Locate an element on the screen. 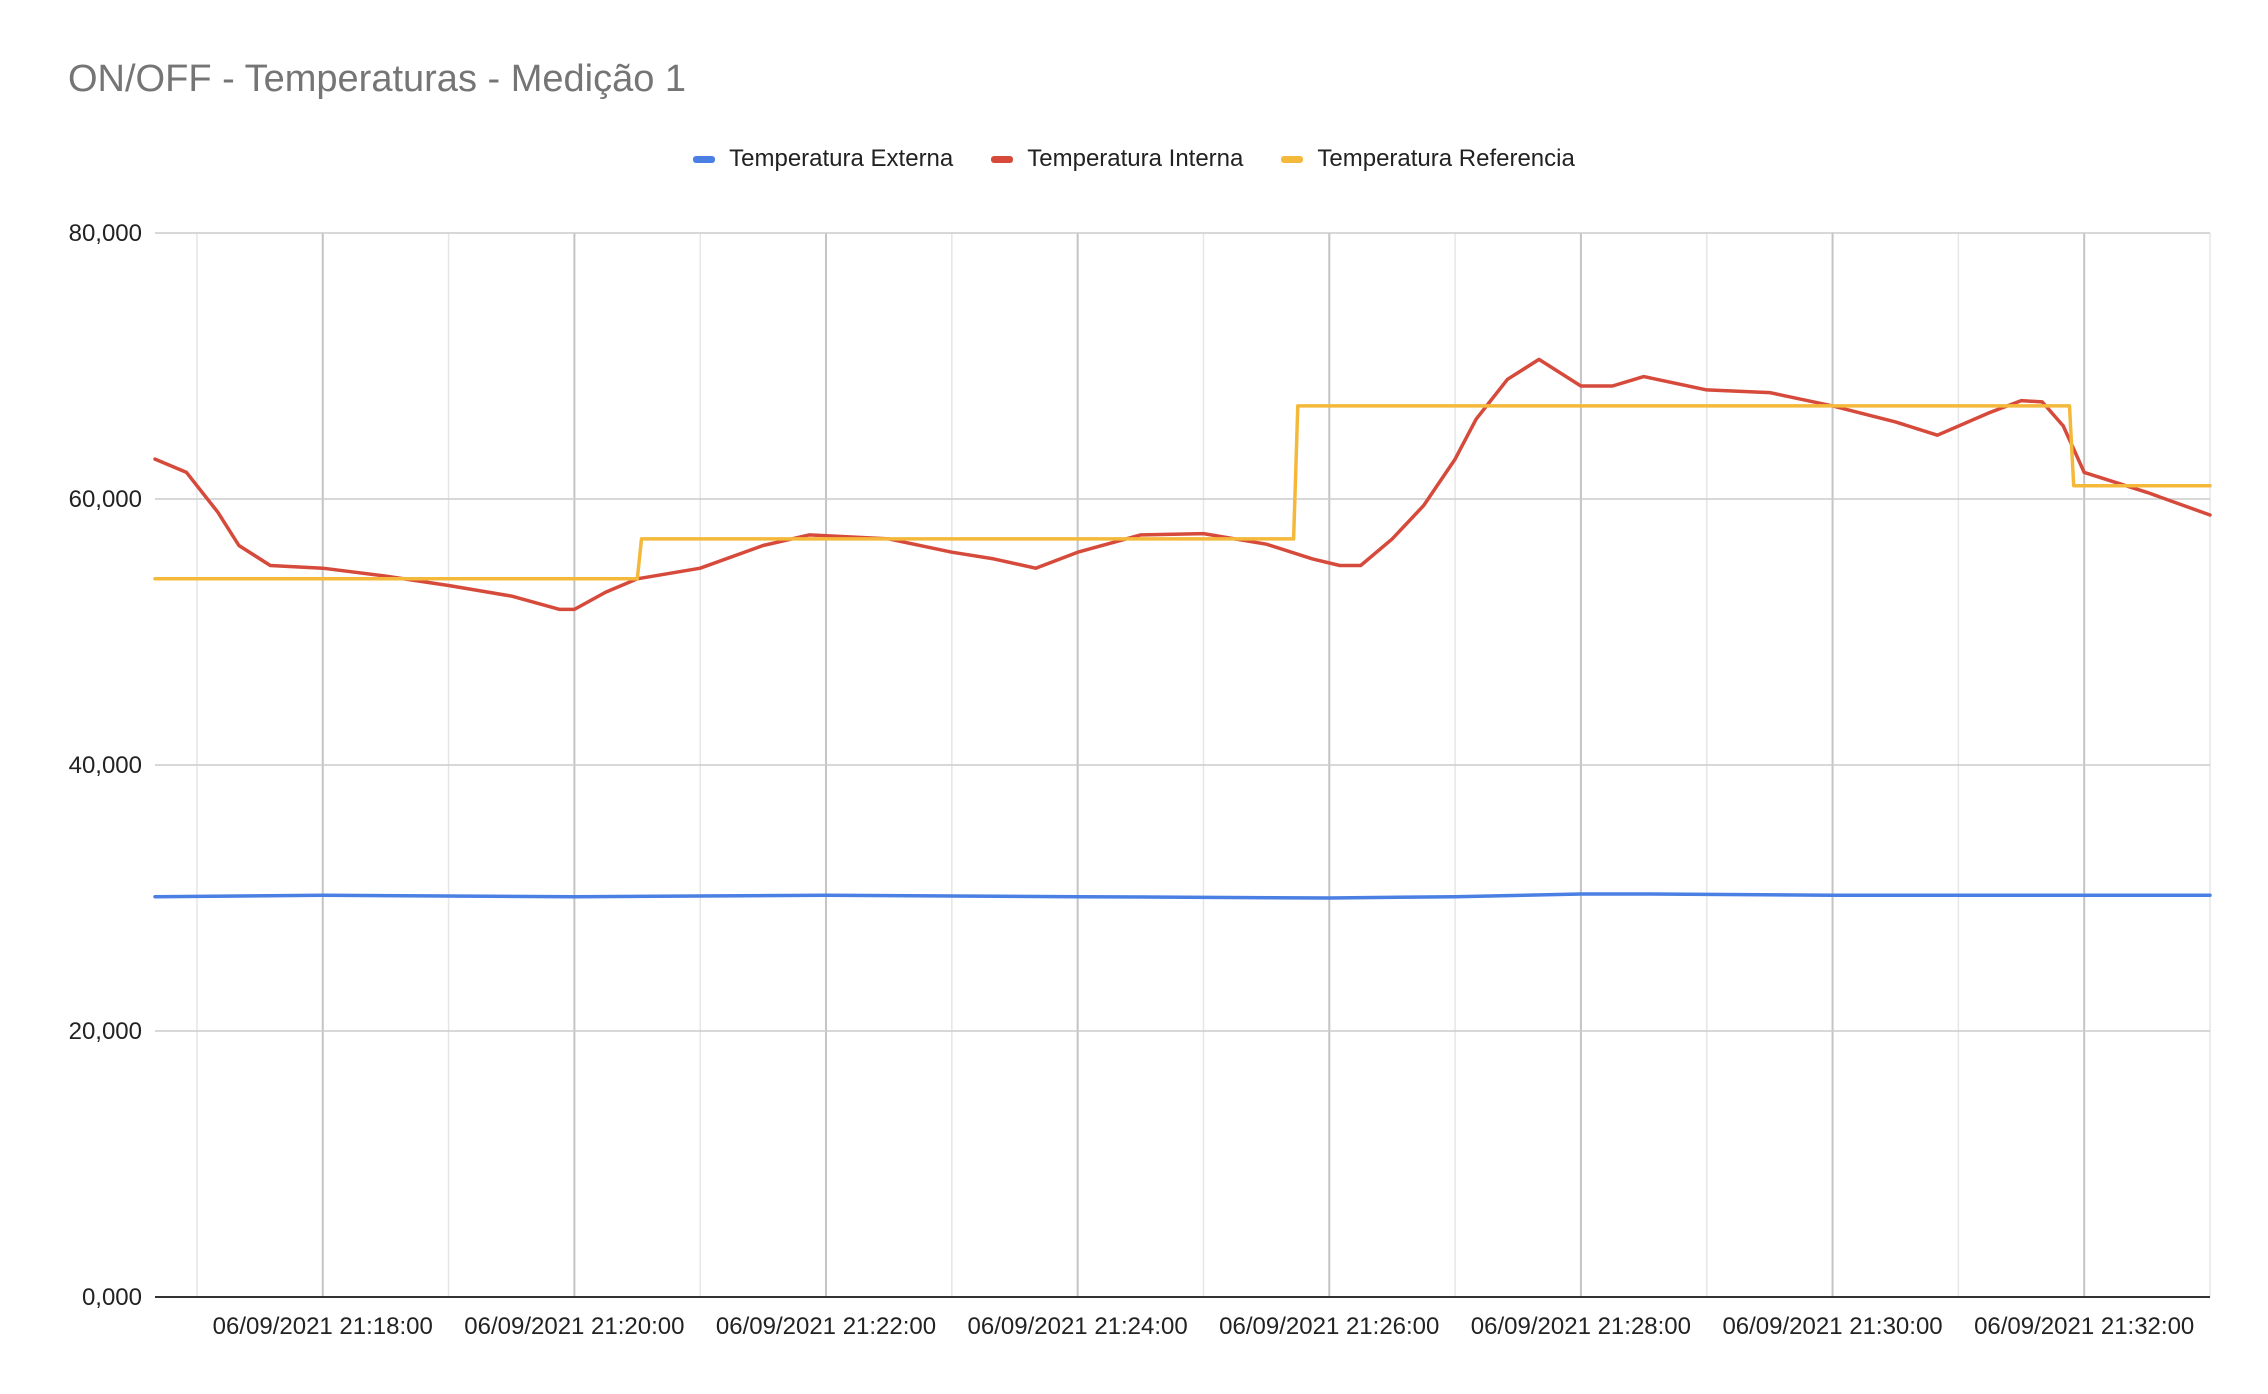 The height and width of the screenshot is (1394, 2268). y-tick-label: 20,000 is located at coordinates (105, 1031).